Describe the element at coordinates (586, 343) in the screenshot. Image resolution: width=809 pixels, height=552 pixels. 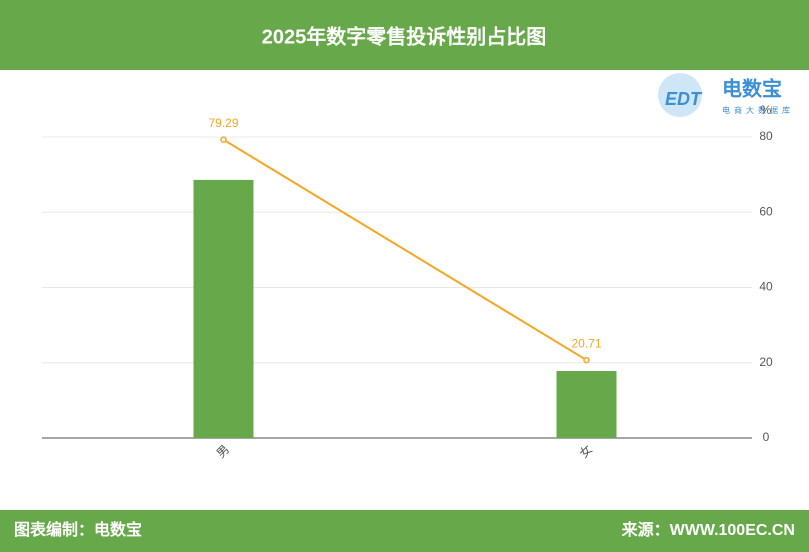
I see `value-label: 20.71` at that location.